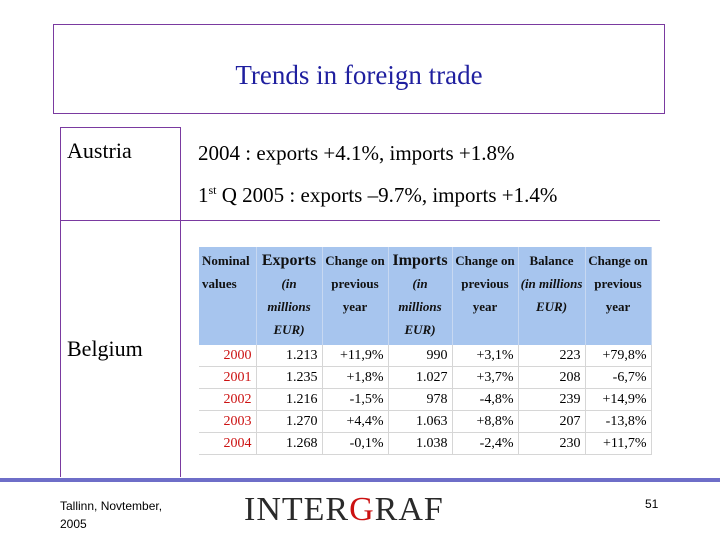 Image resolution: width=720 pixels, height=540 pixels. What do you see at coordinates (228, 399) in the screenshot?
I see `cell-year: 2002` at bounding box center [228, 399].